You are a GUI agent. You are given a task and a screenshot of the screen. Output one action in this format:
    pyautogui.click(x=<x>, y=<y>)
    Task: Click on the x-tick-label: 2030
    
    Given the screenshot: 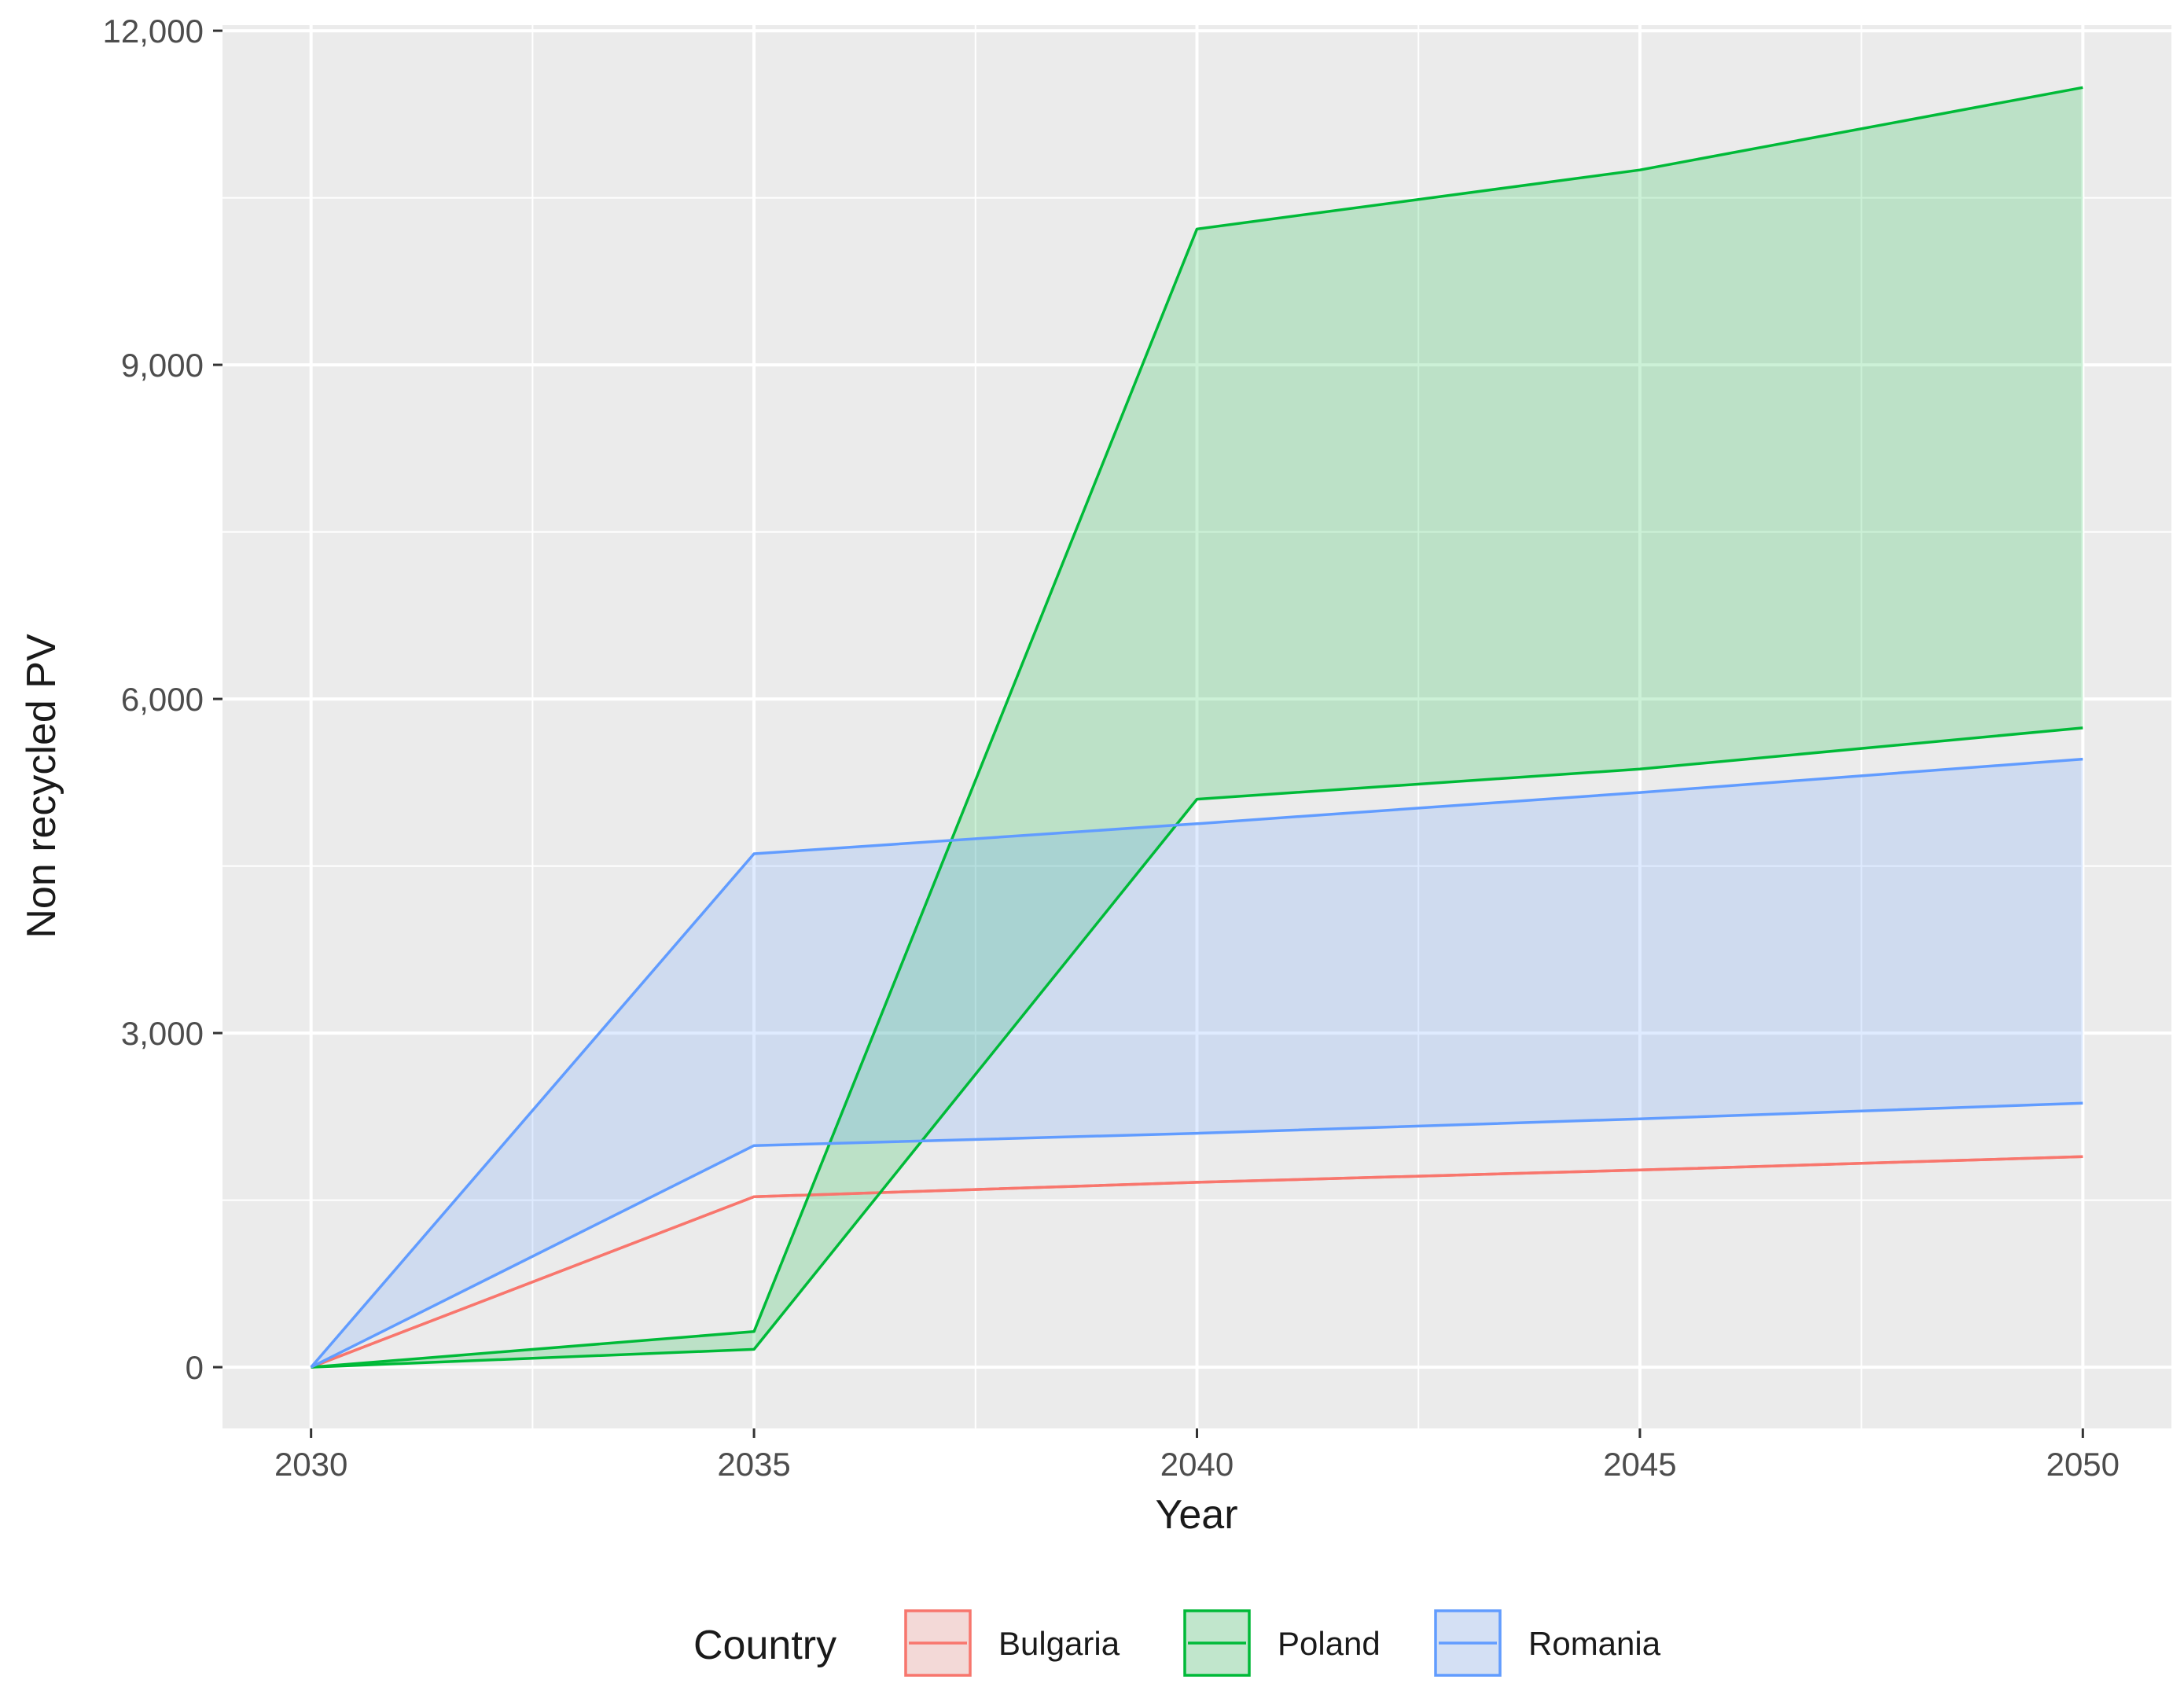 What is the action you would take?
    pyautogui.click(x=310, y=1464)
    